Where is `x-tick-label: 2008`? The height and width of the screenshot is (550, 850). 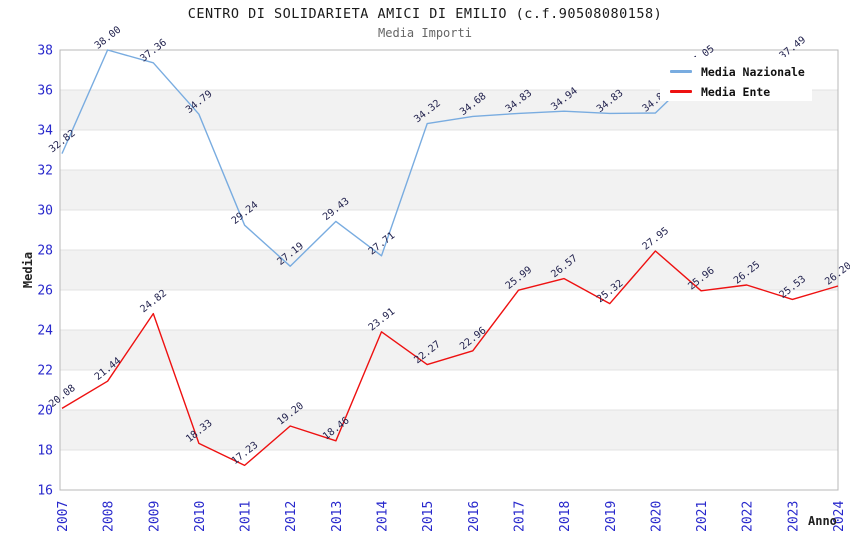 x-tick-label: 2008 is located at coordinates (109, 516).